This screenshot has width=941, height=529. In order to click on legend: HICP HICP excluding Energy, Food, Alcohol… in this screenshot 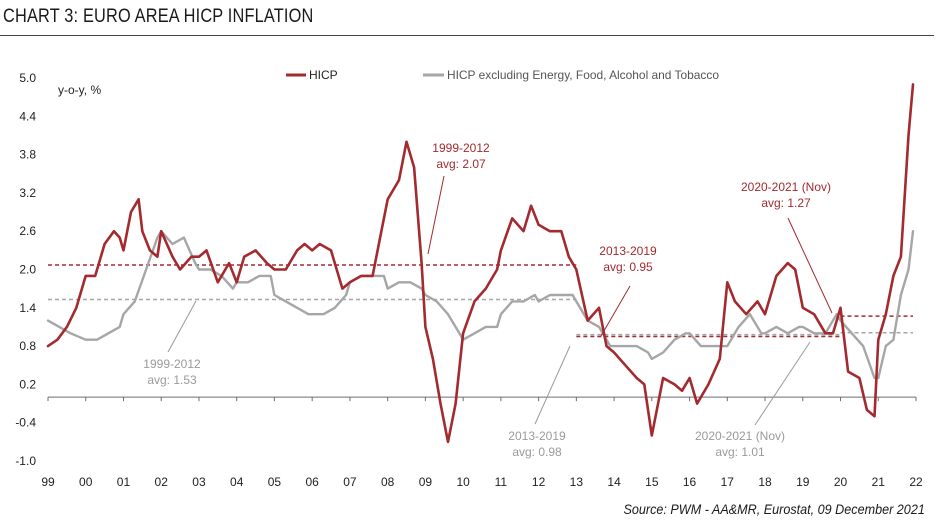, I will do `click(502, 75)`.